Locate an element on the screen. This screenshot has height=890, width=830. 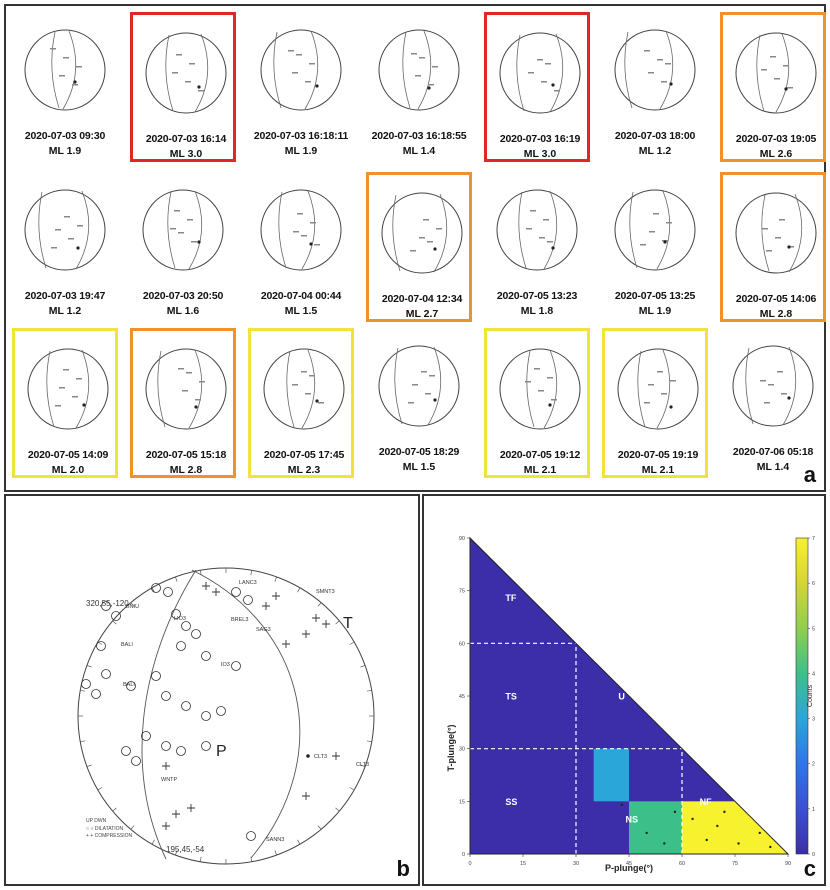
legend-dilatation: ○ ○ DILATATION is located at coordinates (105, 829).